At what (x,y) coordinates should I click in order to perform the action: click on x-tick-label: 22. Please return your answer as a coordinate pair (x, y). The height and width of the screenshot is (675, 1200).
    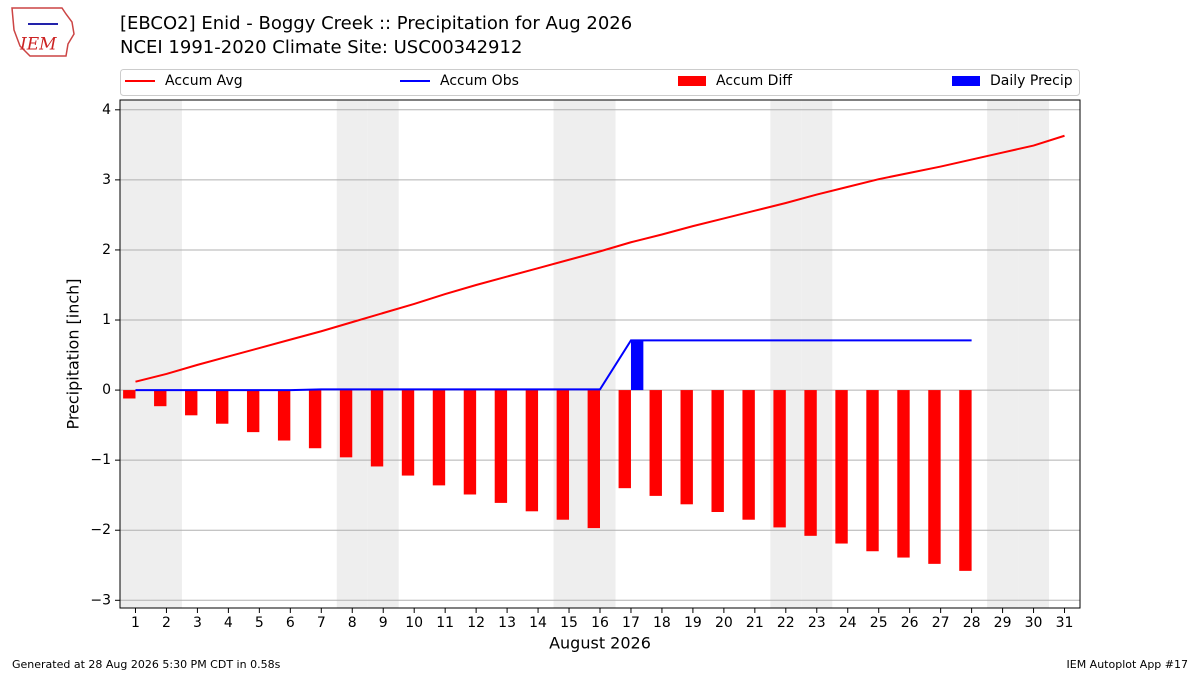
    Looking at the image, I should click on (786, 623).